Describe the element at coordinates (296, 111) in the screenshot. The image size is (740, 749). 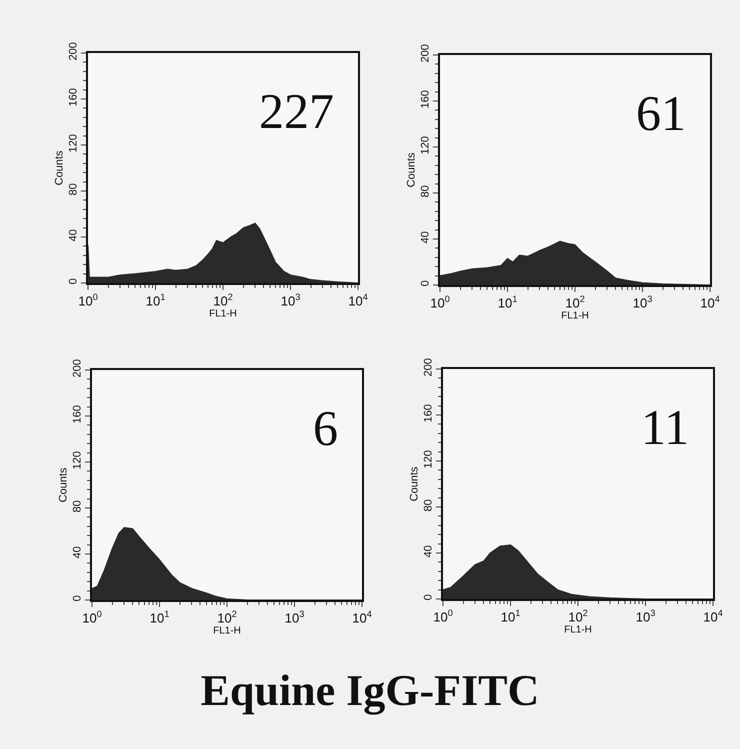
I see `annotation: 227` at that location.